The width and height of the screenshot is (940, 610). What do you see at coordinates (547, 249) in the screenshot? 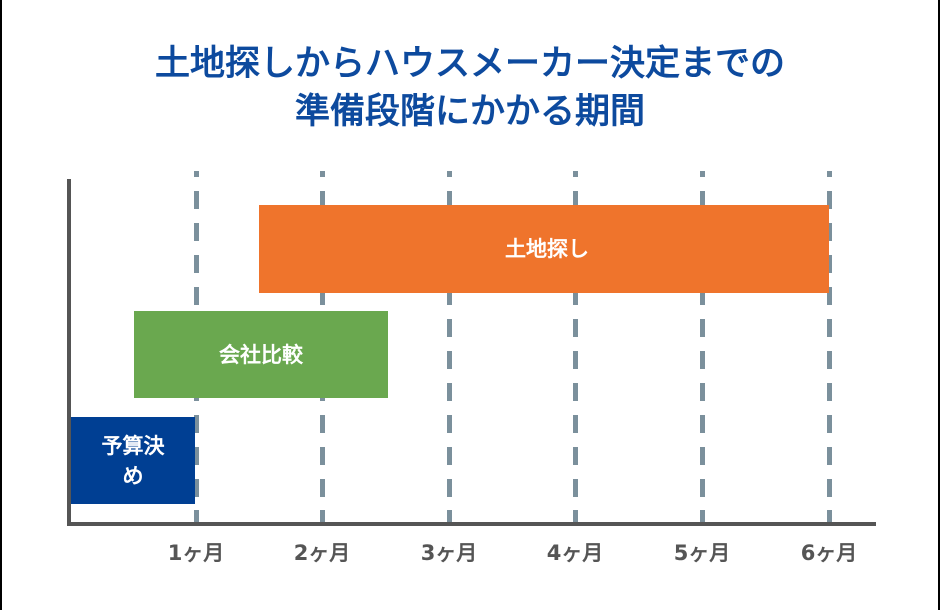
I see `bar-land-search-label: 土地探し` at bounding box center [547, 249].